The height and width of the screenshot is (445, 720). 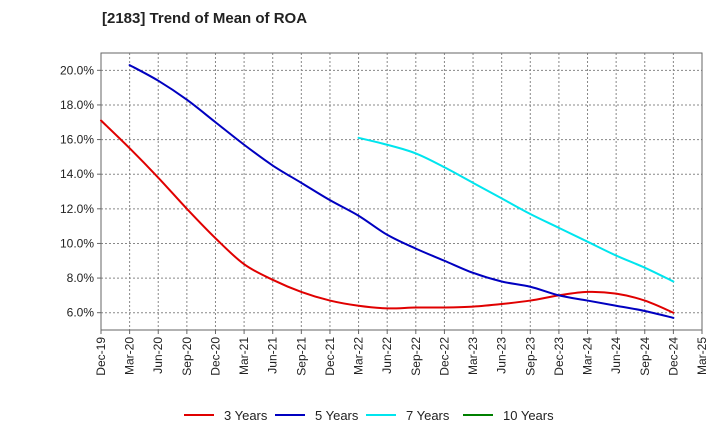 What do you see at coordinates (77, 209) in the screenshot?
I see `y-tick-label: 12.0%` at bounding box center [77, 209].